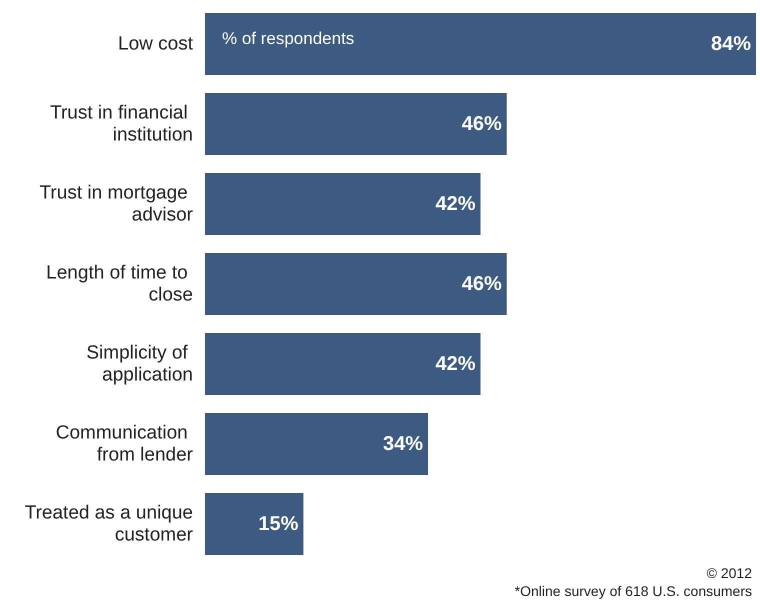 This screenshot has width=760, height=602. I want to click on y-tick-label: Treated as a unique customer, so click(109, 524).